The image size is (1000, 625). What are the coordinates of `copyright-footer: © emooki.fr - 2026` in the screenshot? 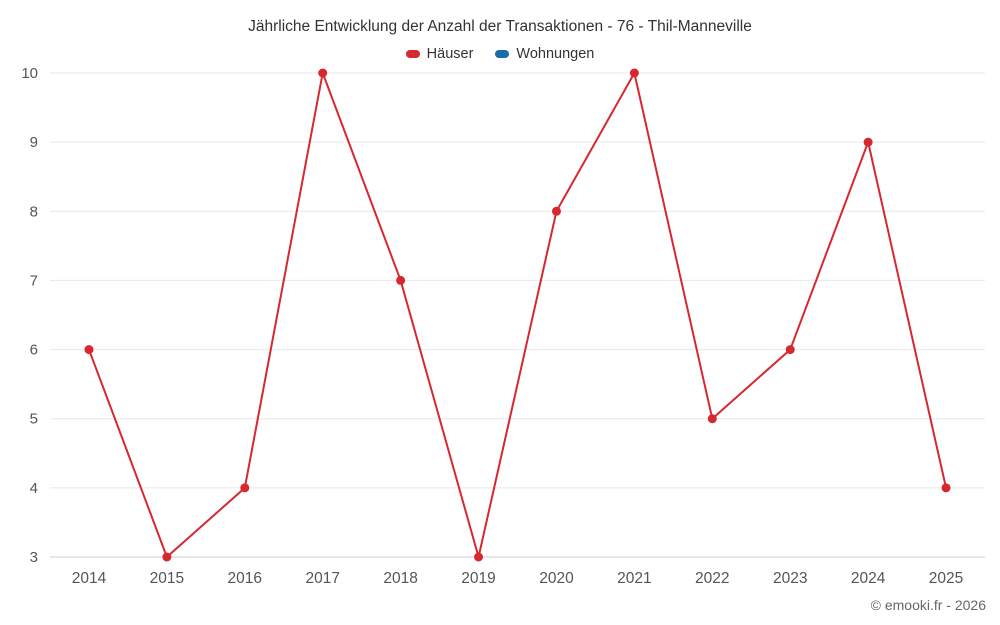 It's located at (928, 605).